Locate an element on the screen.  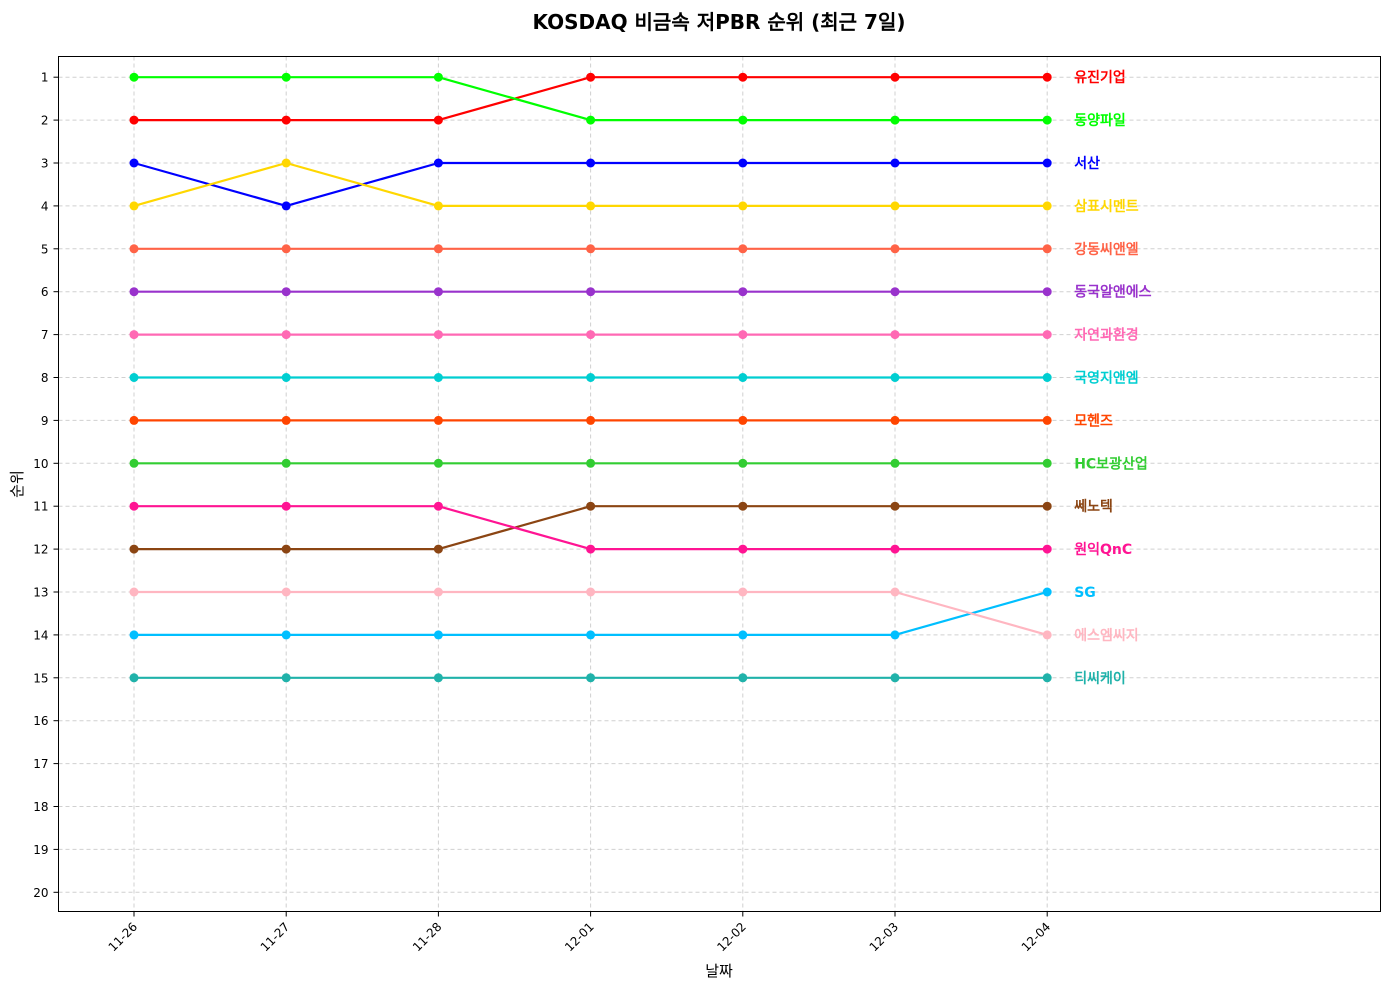
x-tick-label: 11-26 is located at coordinates (123, 937).